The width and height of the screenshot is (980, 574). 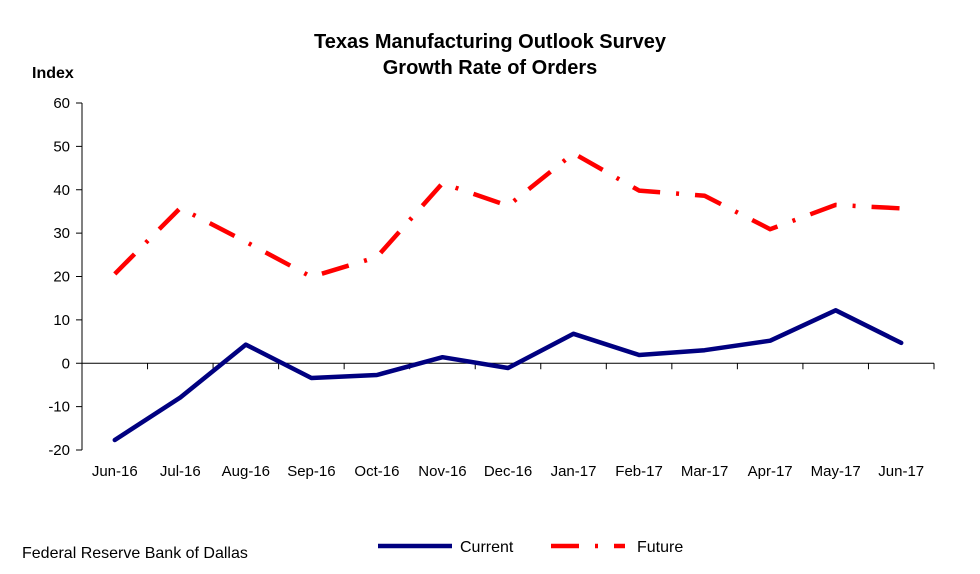 I want to click on y-tick-label: -10, so click(x=59, y=407).